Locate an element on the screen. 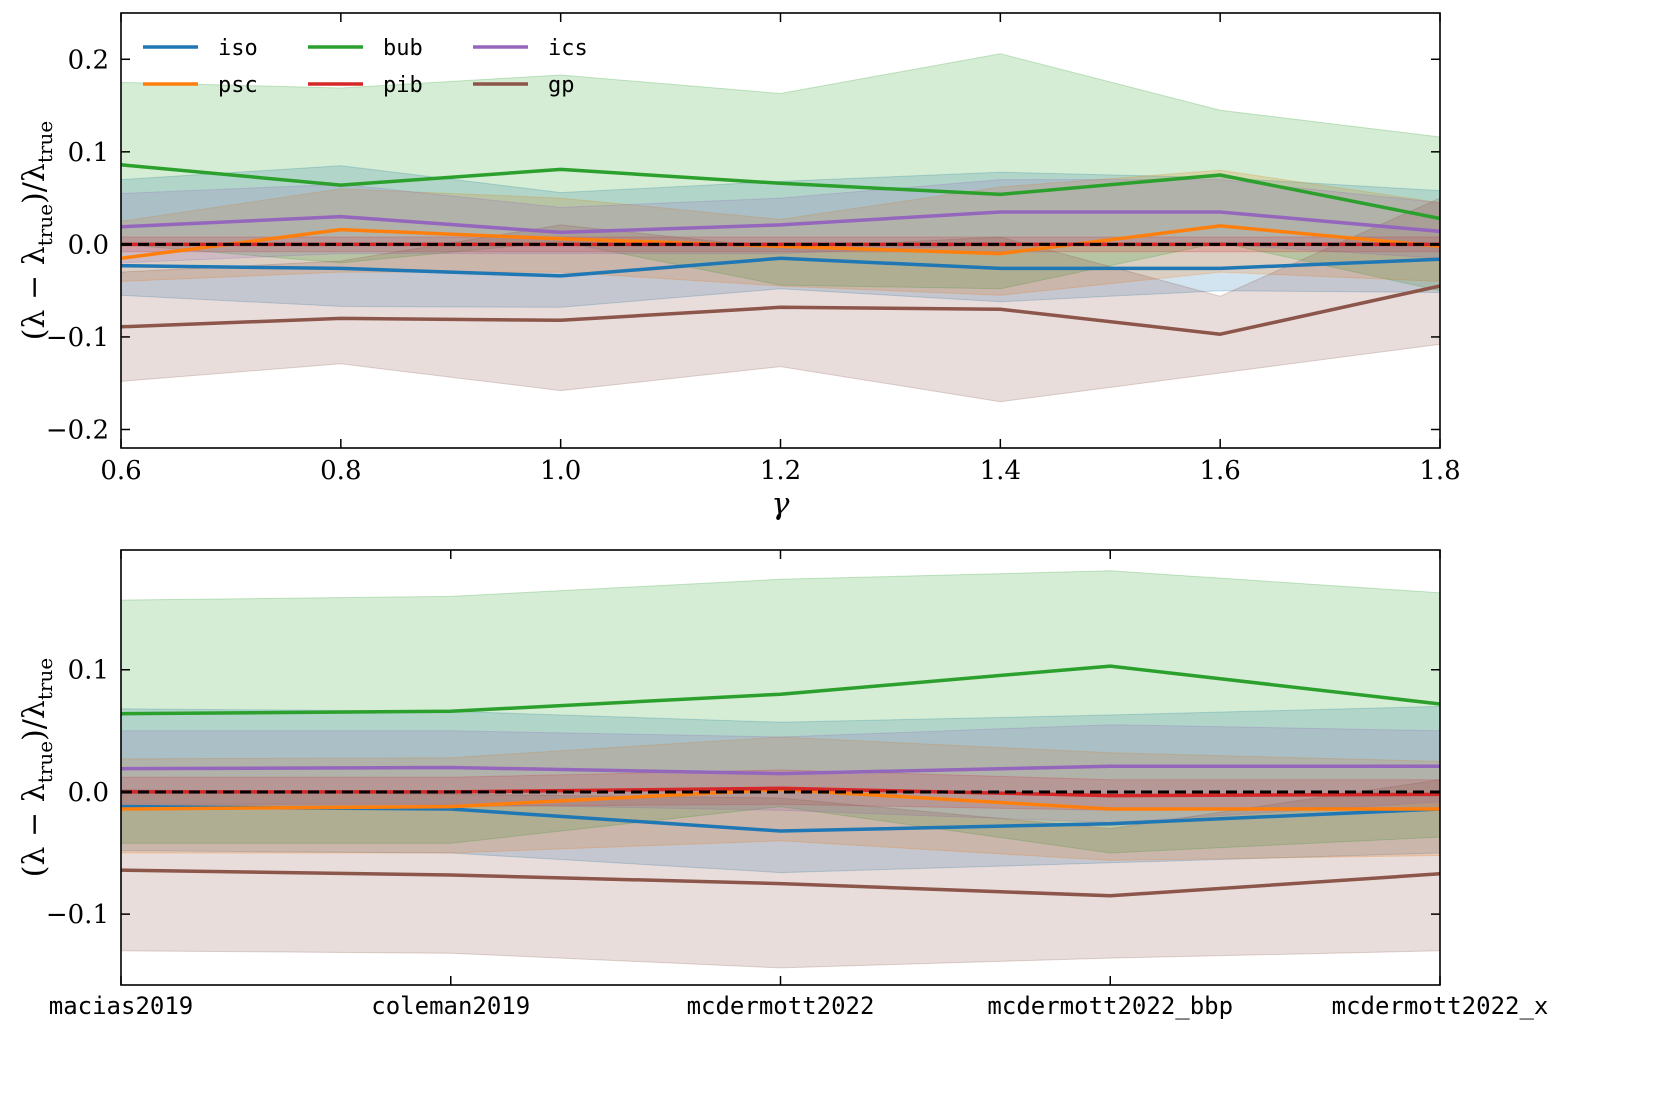 This screenshot has height=1094, width=1660. legend-label-ics: ics is located at coordinates (568, 48).